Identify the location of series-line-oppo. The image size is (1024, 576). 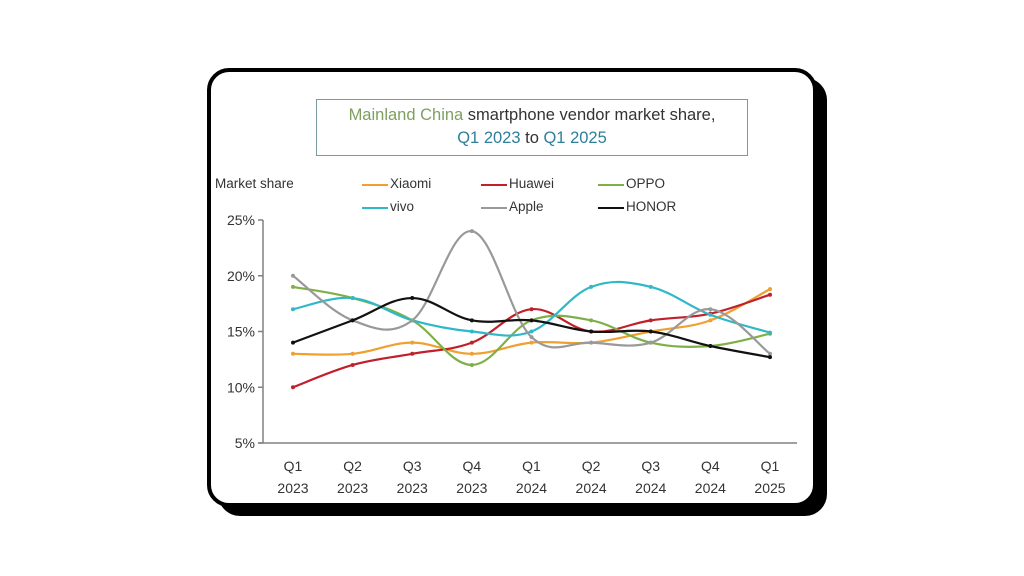
(531, 326).